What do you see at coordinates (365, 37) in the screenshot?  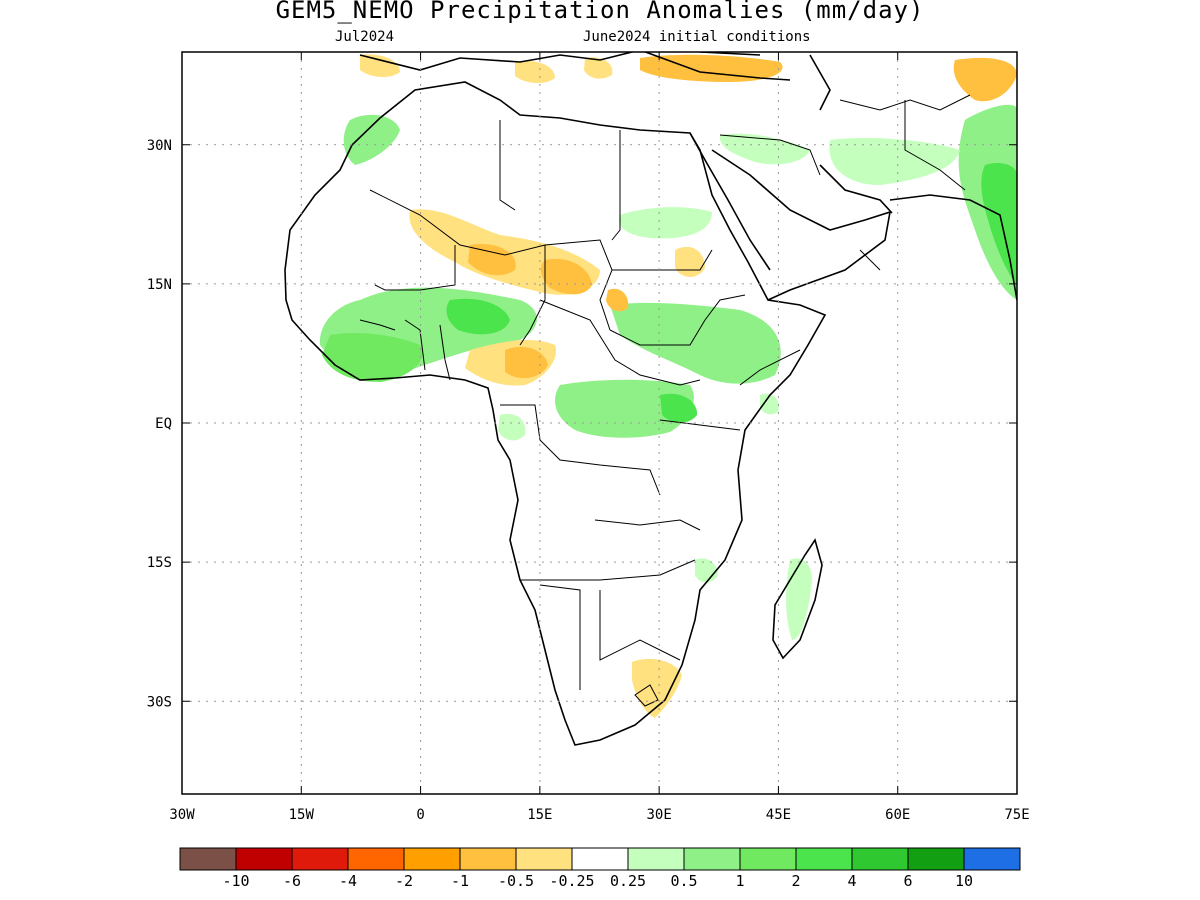 I see `forecast-month: Jul2024` at bounding box center [365, 37].